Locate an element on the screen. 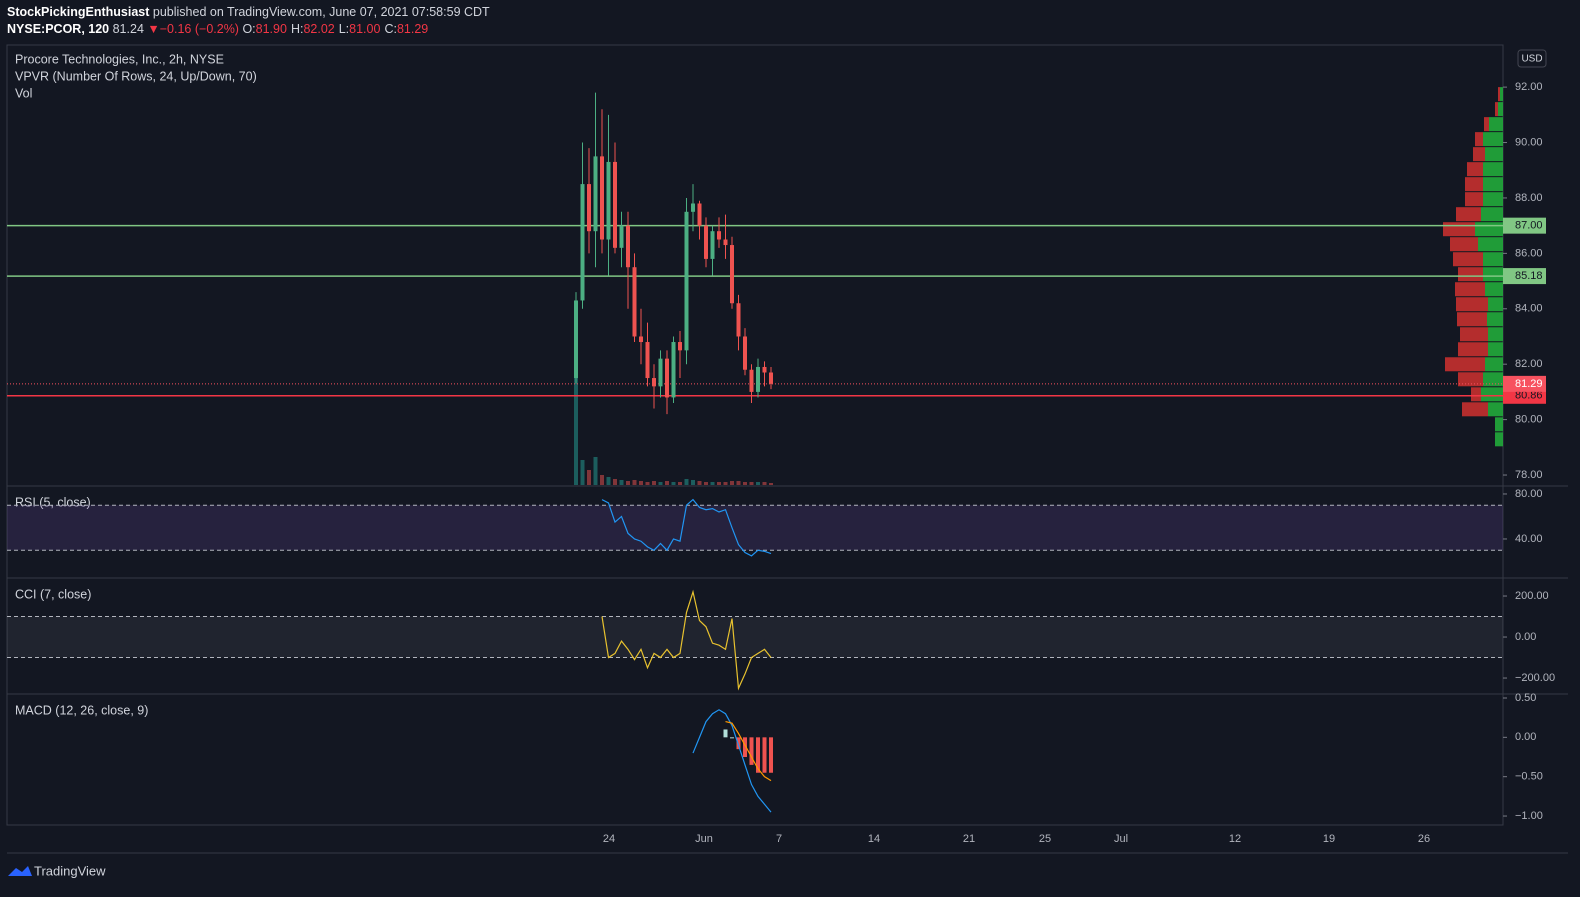 The image size is (1580, 897). author: StockPickingEnthusiast is located at coordinates (78, 12).